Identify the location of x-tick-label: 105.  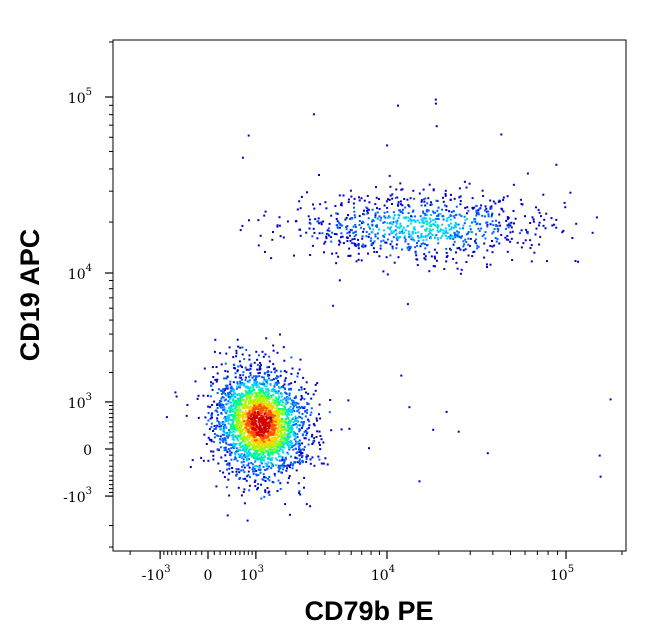
(562, 574).